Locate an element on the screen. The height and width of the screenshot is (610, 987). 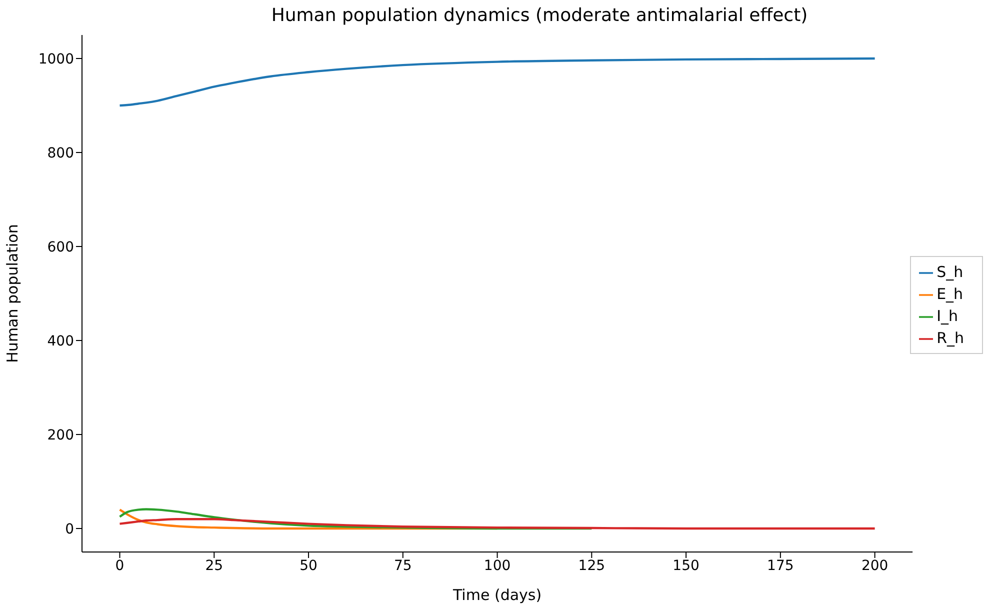
y-tick-label: 0 is located at coordinates (69, 529).